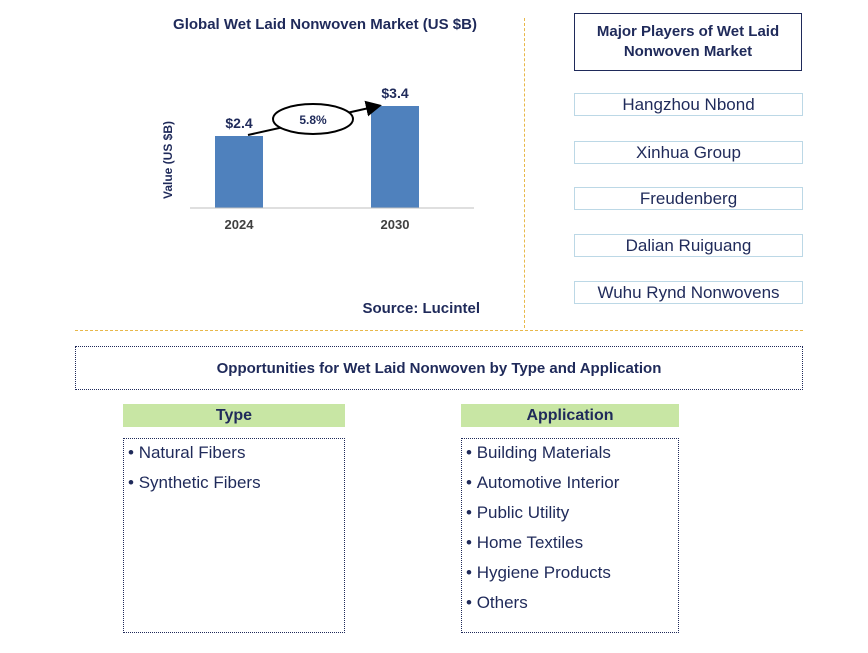 This screenshot has height=653, width=868. I want to click on application-item: Hygiene Products, so click(572, 577).